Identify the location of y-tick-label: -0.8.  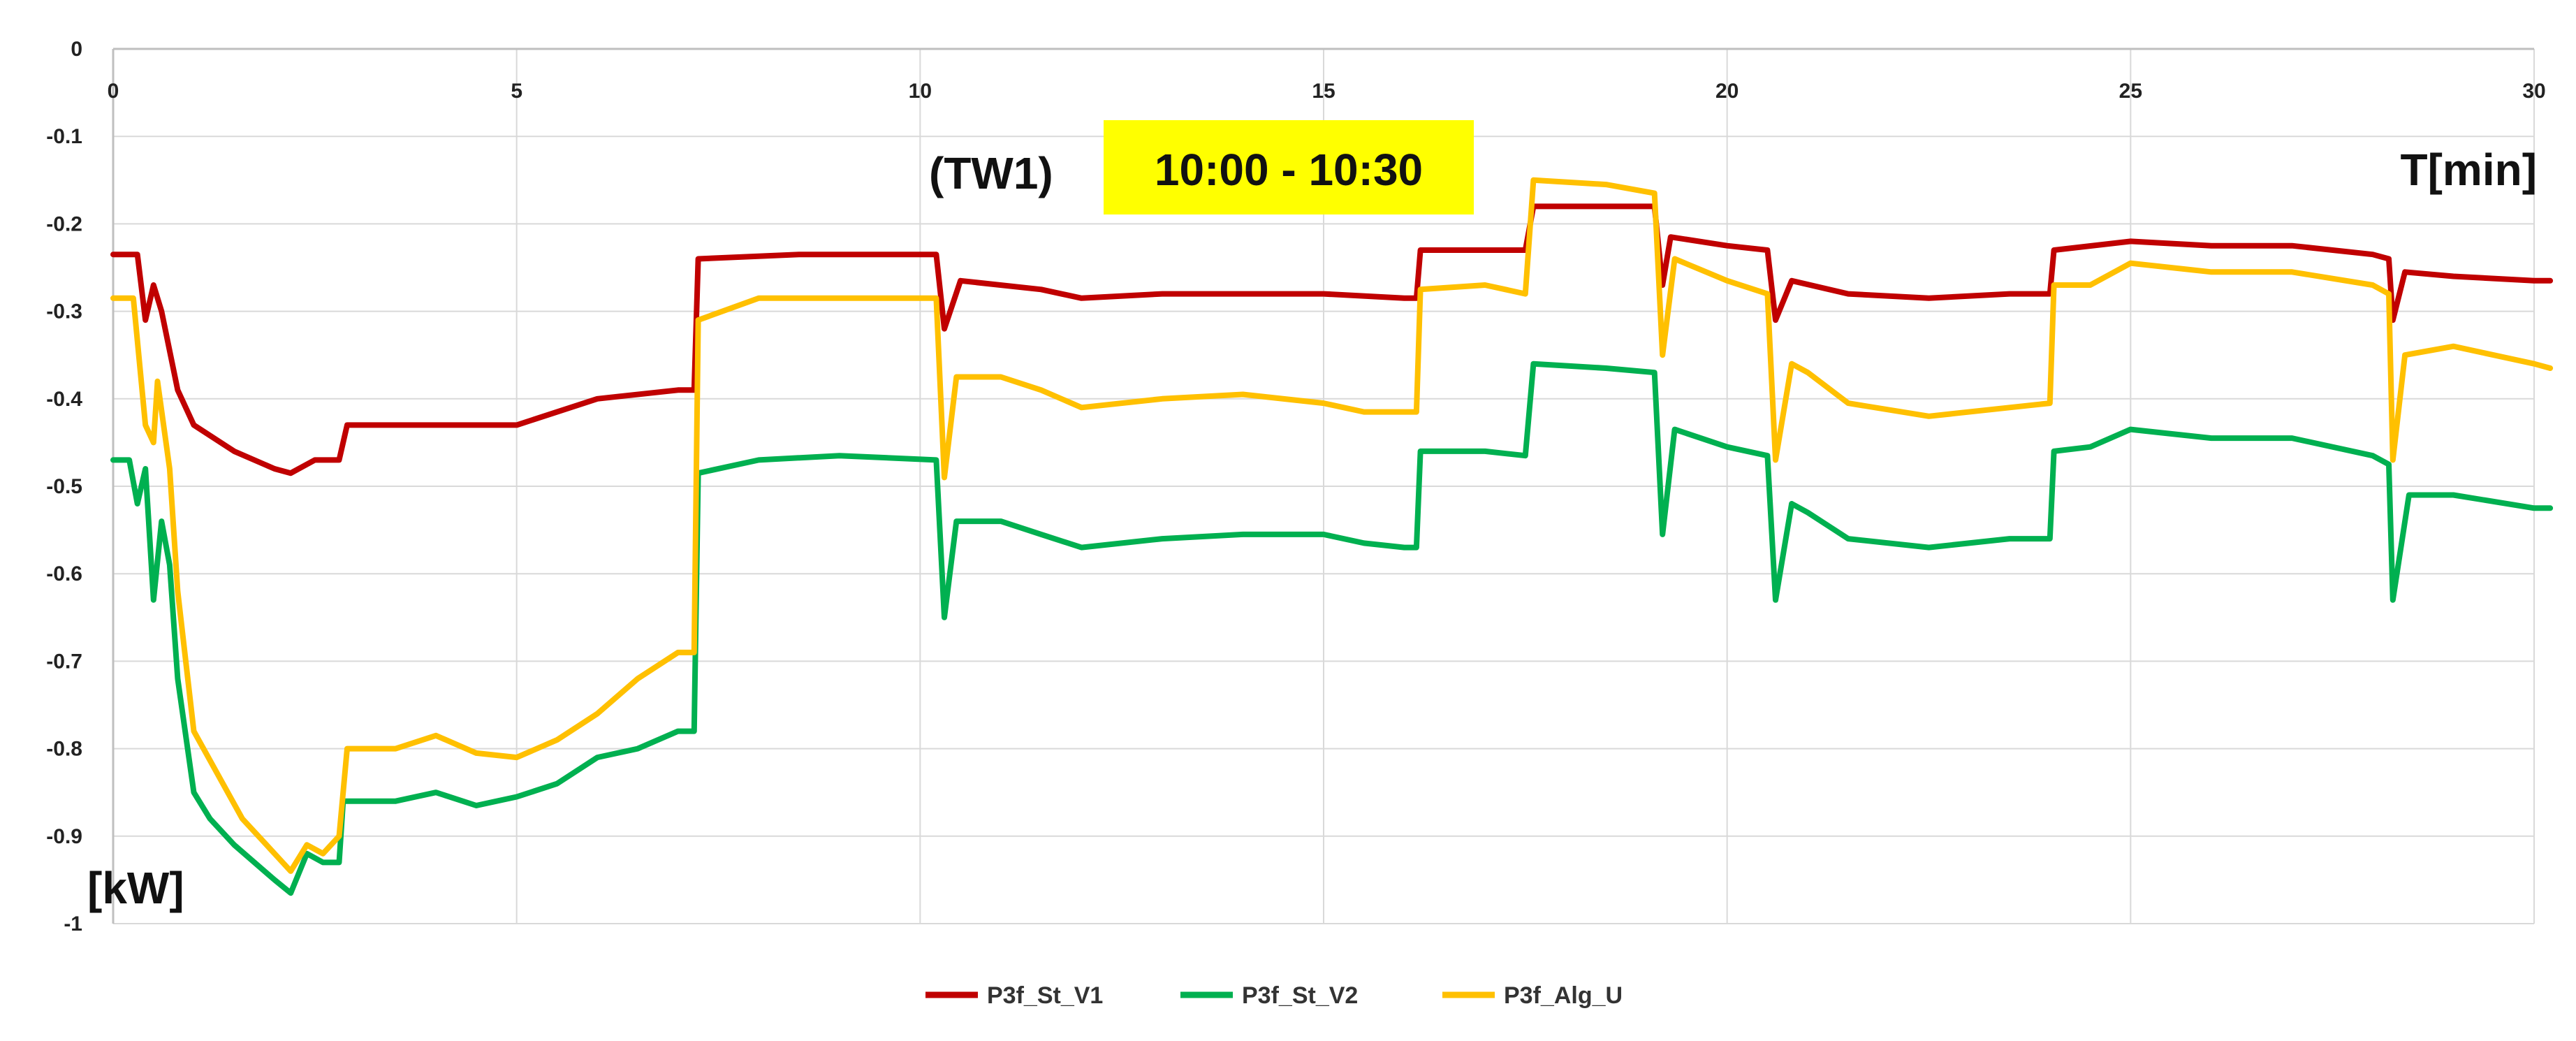
(64, 749).